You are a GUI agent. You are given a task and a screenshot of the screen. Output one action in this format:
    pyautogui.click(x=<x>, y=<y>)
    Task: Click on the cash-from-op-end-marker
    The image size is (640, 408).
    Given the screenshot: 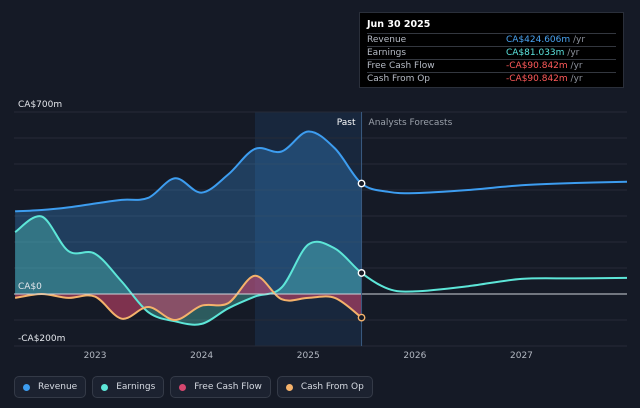 What is the action you would take?
    pyautogui.click(x=361, y=317)
    